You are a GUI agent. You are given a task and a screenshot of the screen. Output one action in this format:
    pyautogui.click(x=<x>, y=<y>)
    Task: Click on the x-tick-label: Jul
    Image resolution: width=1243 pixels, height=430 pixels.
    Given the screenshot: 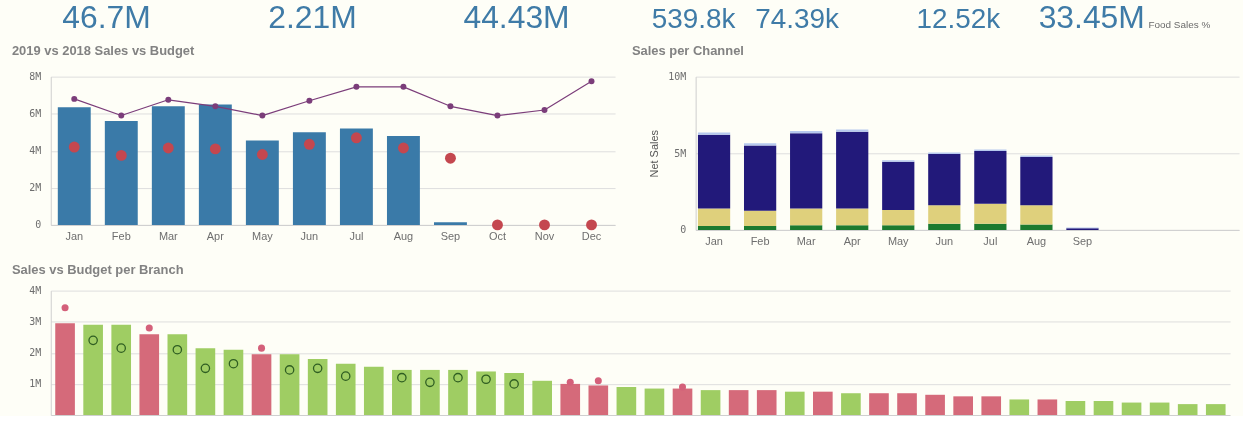 What is the action you would take?
    pyautogui.click(x=356, y=236)
    